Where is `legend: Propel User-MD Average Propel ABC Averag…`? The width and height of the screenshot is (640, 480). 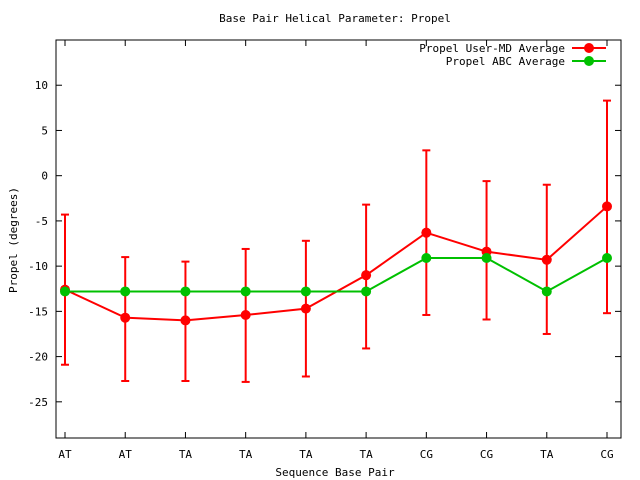
legend: Propel User-MD Average Propel ABC Averag… is located at coordinates (512, 55).